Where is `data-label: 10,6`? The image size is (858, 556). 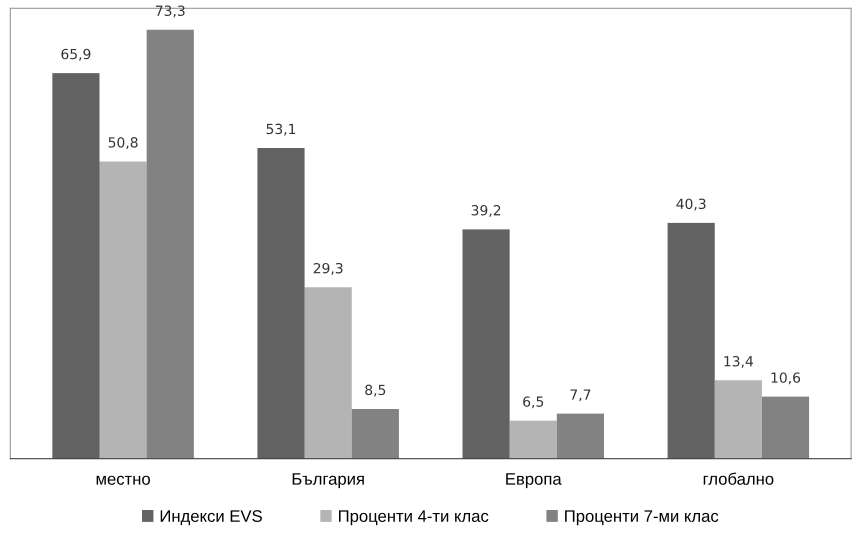
data-label: 10,6 is located at coordinates (786, 378).